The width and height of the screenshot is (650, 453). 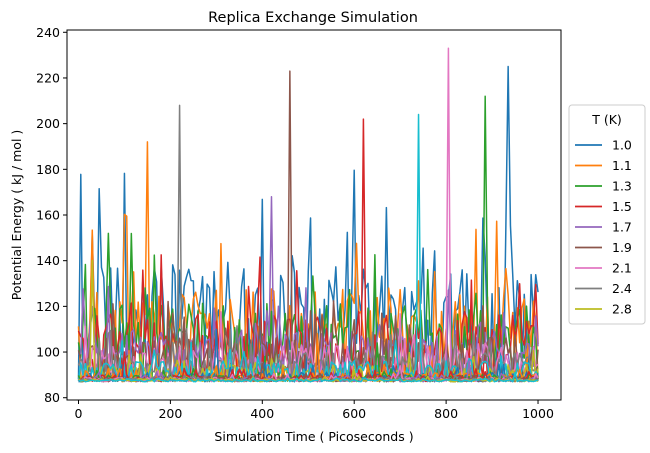 I want to click on legend-box, so click(x=607, y=214).